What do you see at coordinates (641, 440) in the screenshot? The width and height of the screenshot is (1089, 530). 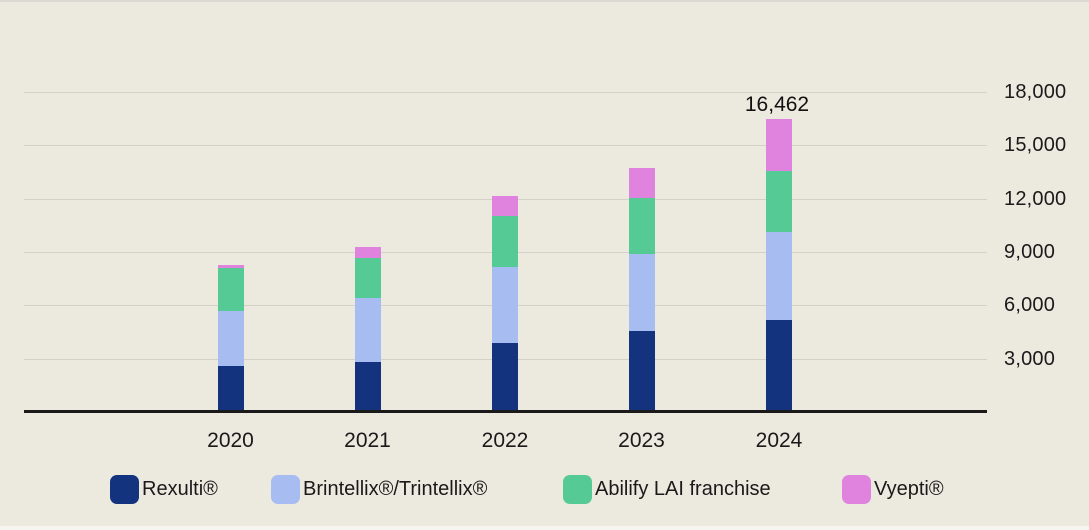 I see `x-axis-tick-label: 2023` at bounding box center [641, 440].